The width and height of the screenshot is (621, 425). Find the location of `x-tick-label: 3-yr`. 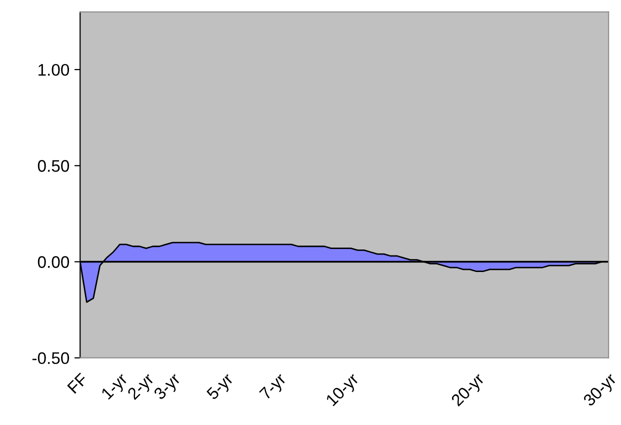

x-tick-label: 3-yr is located at coordinates (168, 387).